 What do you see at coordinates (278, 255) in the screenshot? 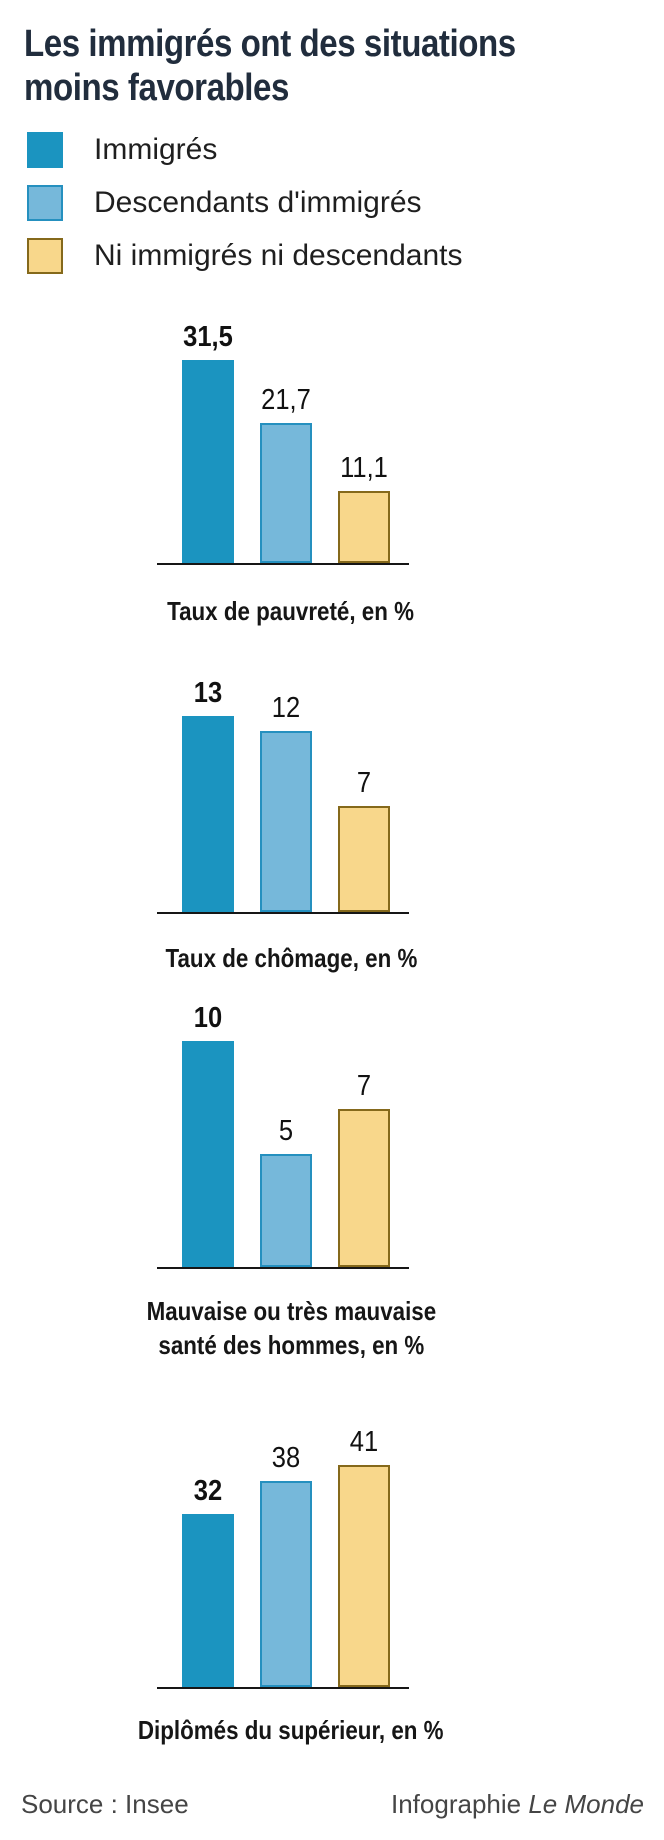
I see `legend-label: Ni immigrés ni descendants` at bounding box center [278, 255].